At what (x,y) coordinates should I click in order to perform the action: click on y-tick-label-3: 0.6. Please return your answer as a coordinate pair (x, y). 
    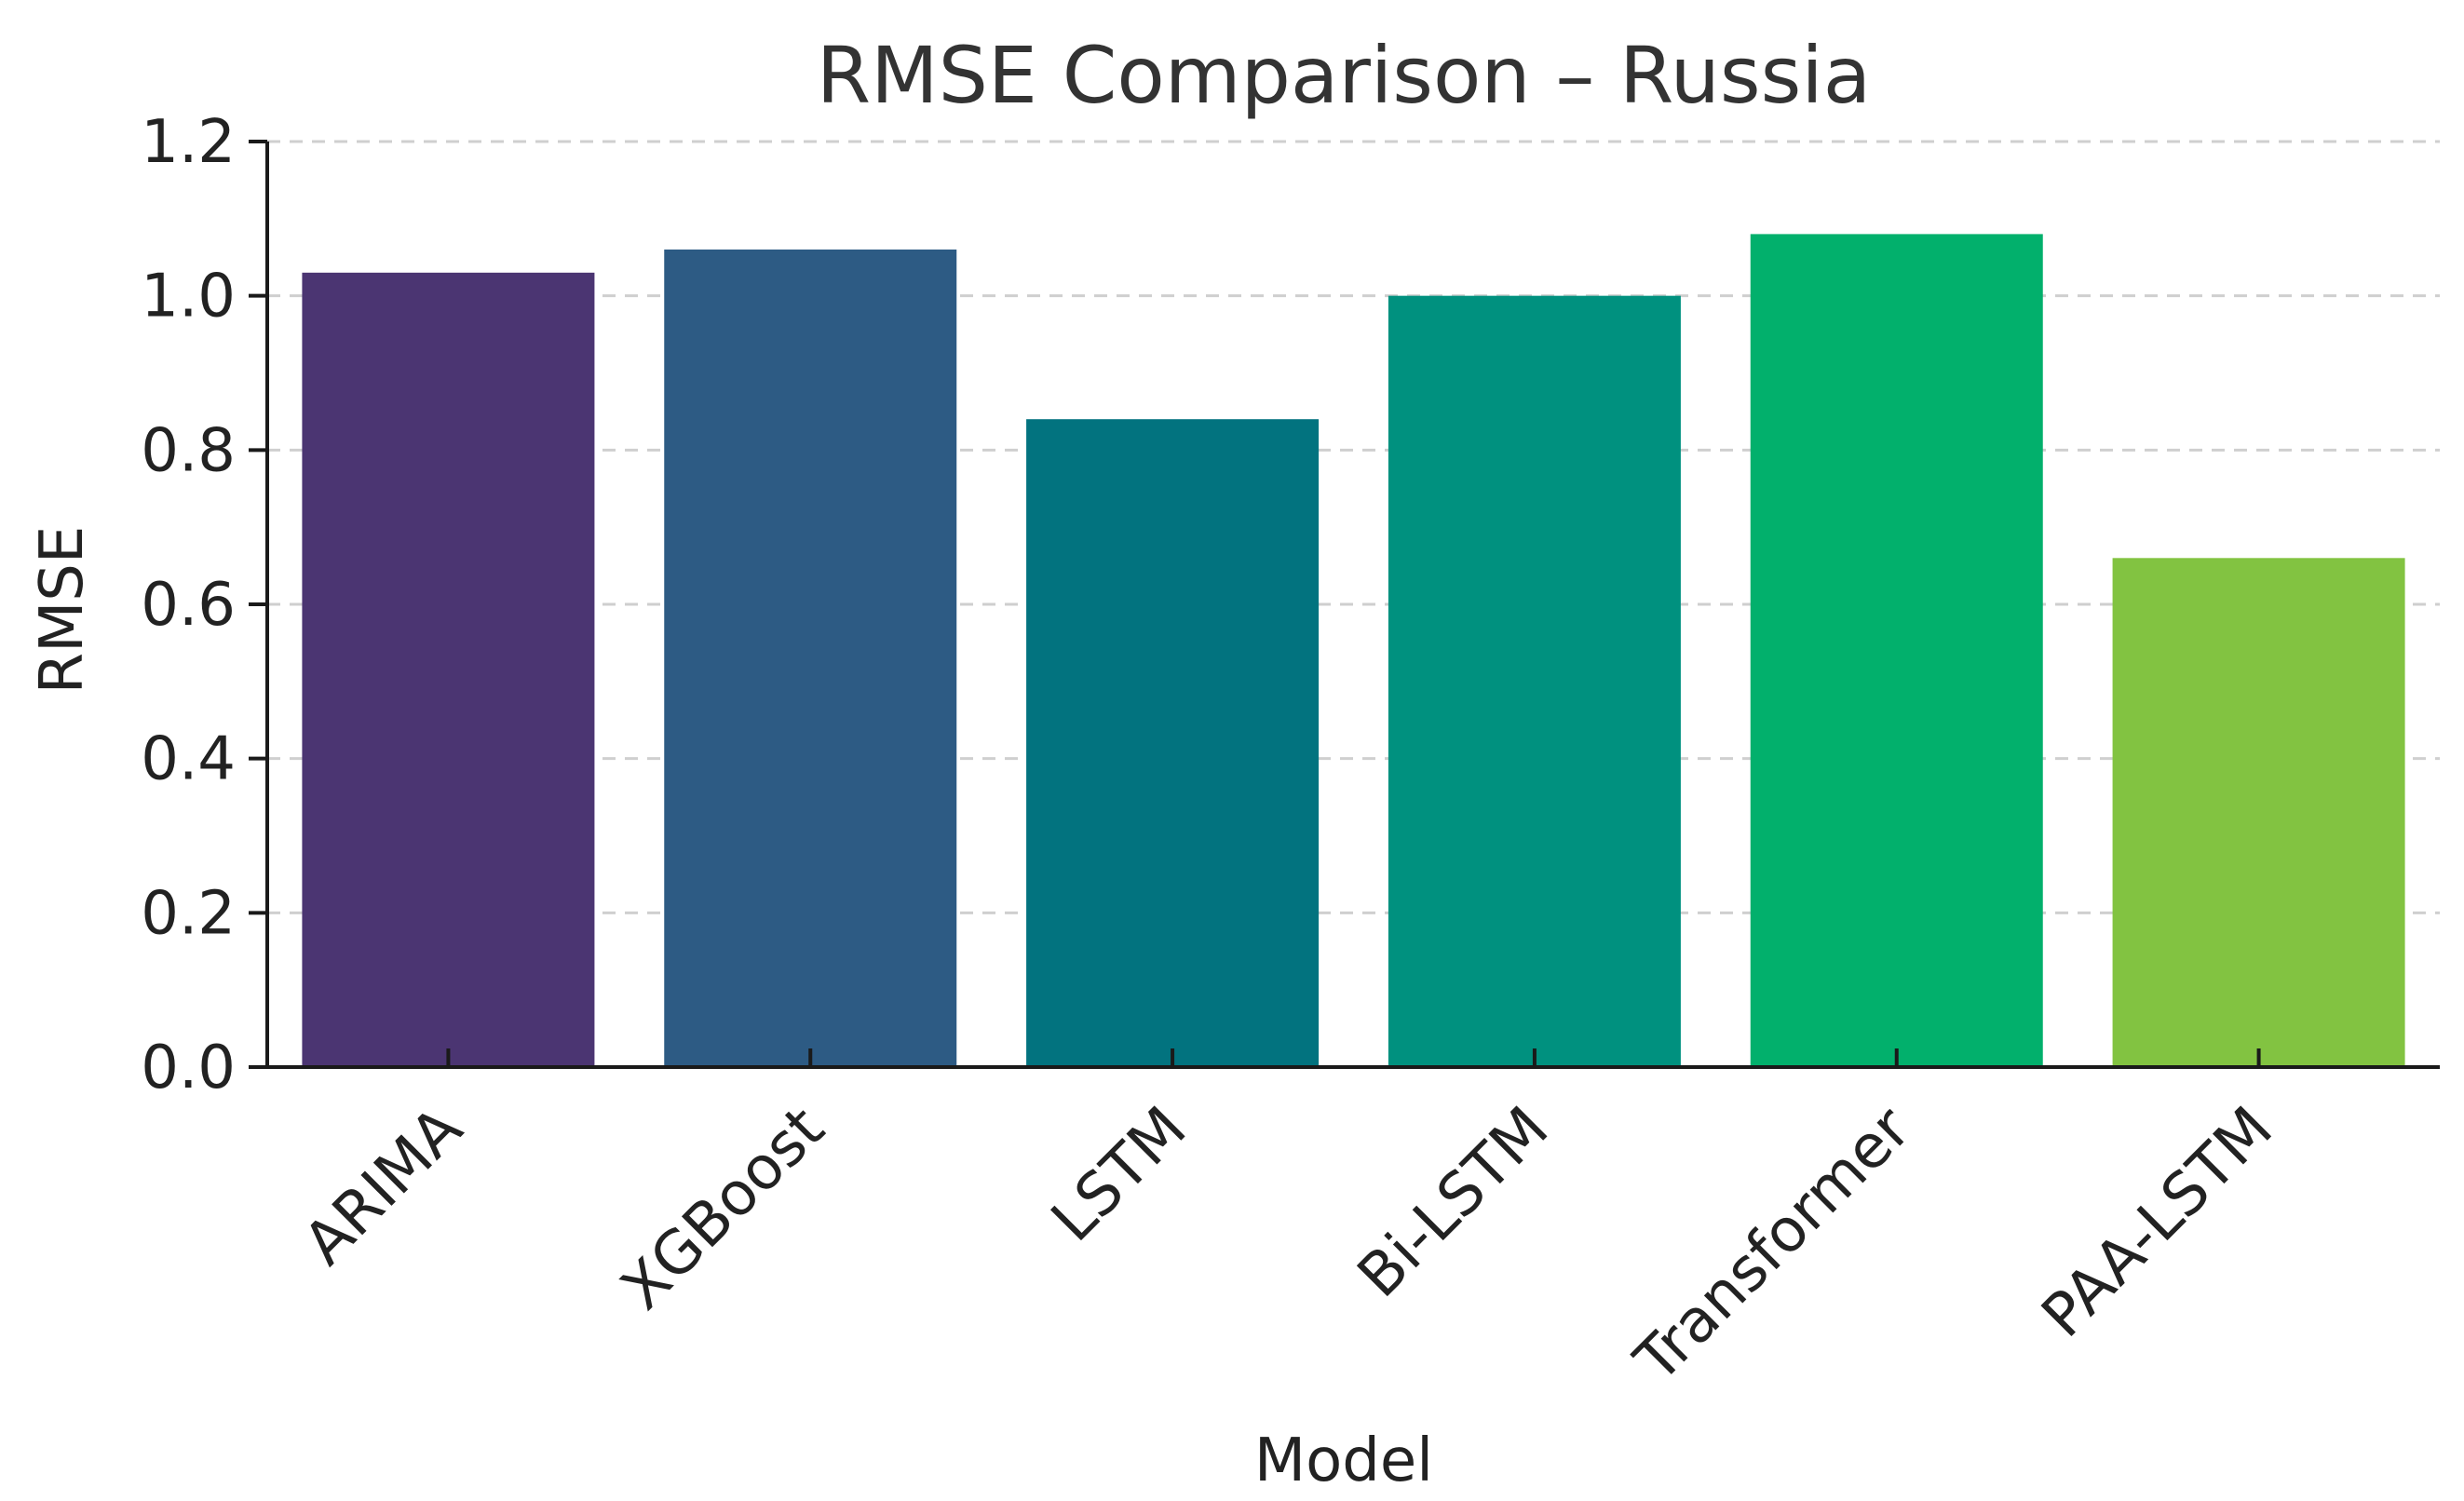
    Looking at the image, I should click on (188, 606).